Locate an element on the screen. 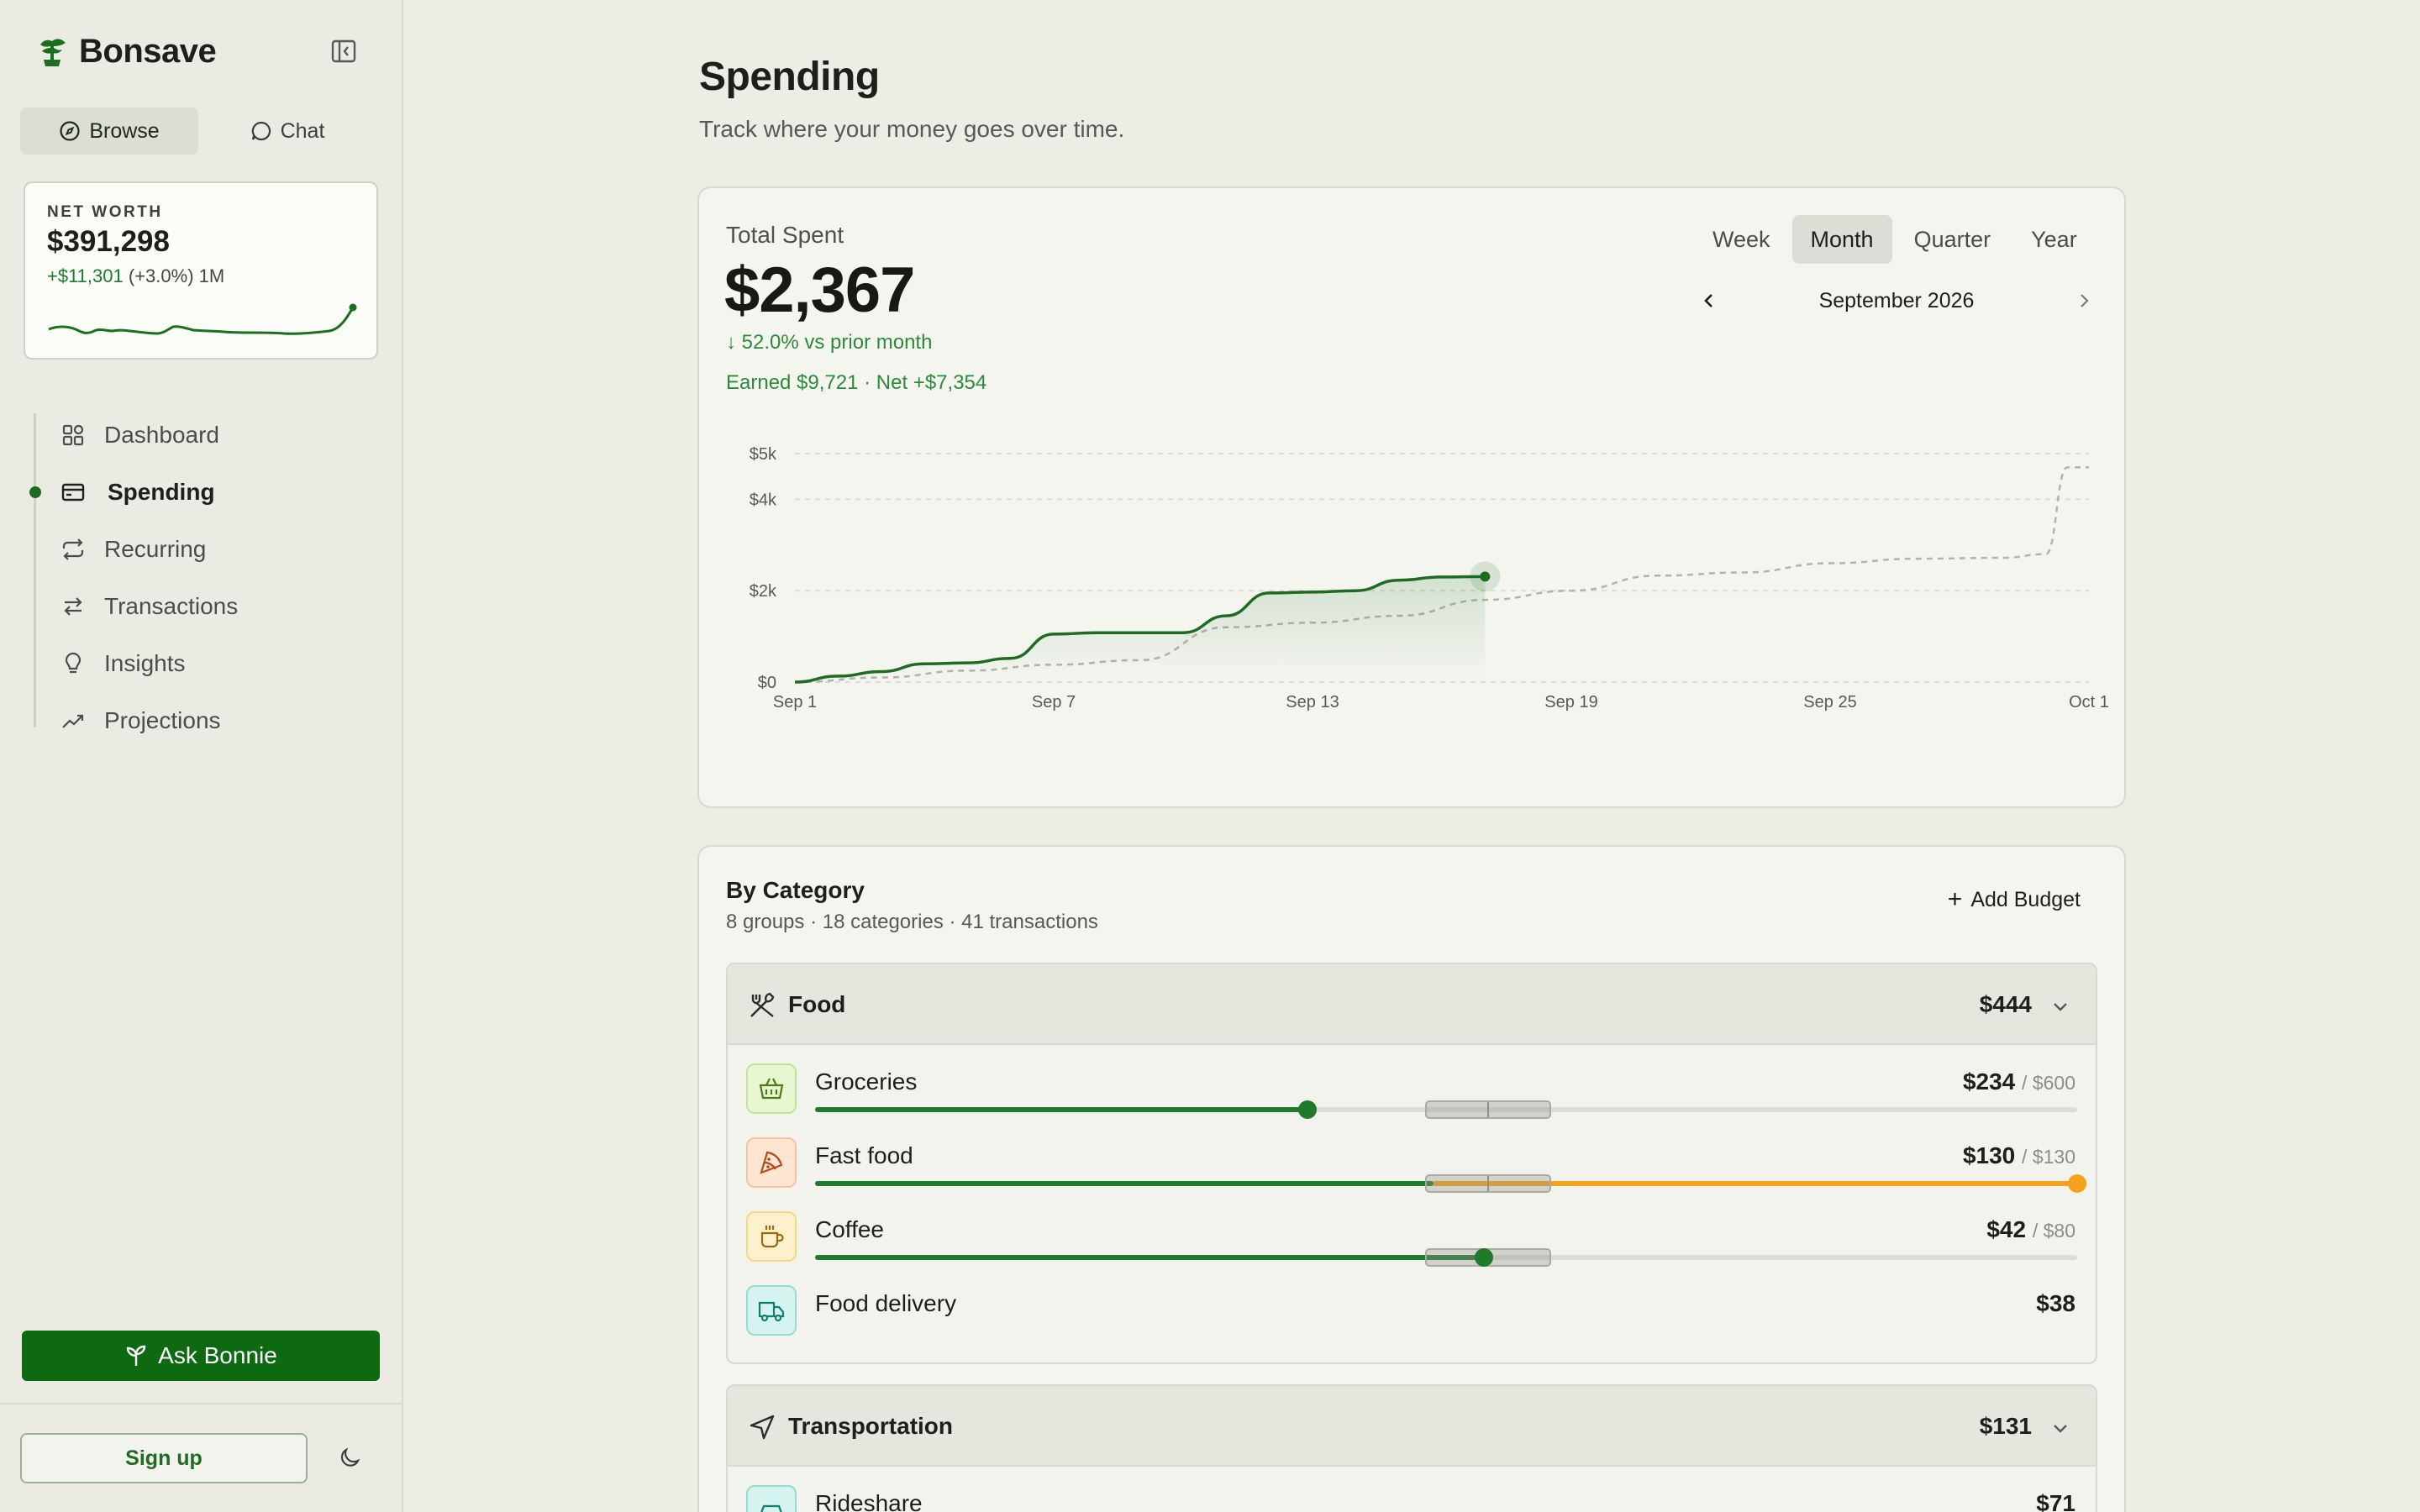 The height and width of the screenshot is (1512, 2420). x-tick-label: Sep 7 is located at coordinates (1054, 702).